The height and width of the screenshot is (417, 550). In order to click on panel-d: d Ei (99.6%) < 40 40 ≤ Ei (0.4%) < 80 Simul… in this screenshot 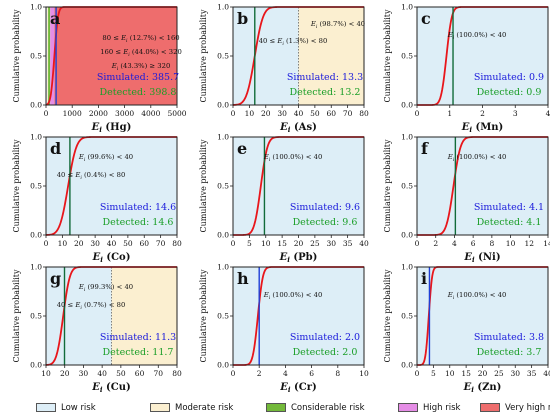, I will do `click(97, 198)`.